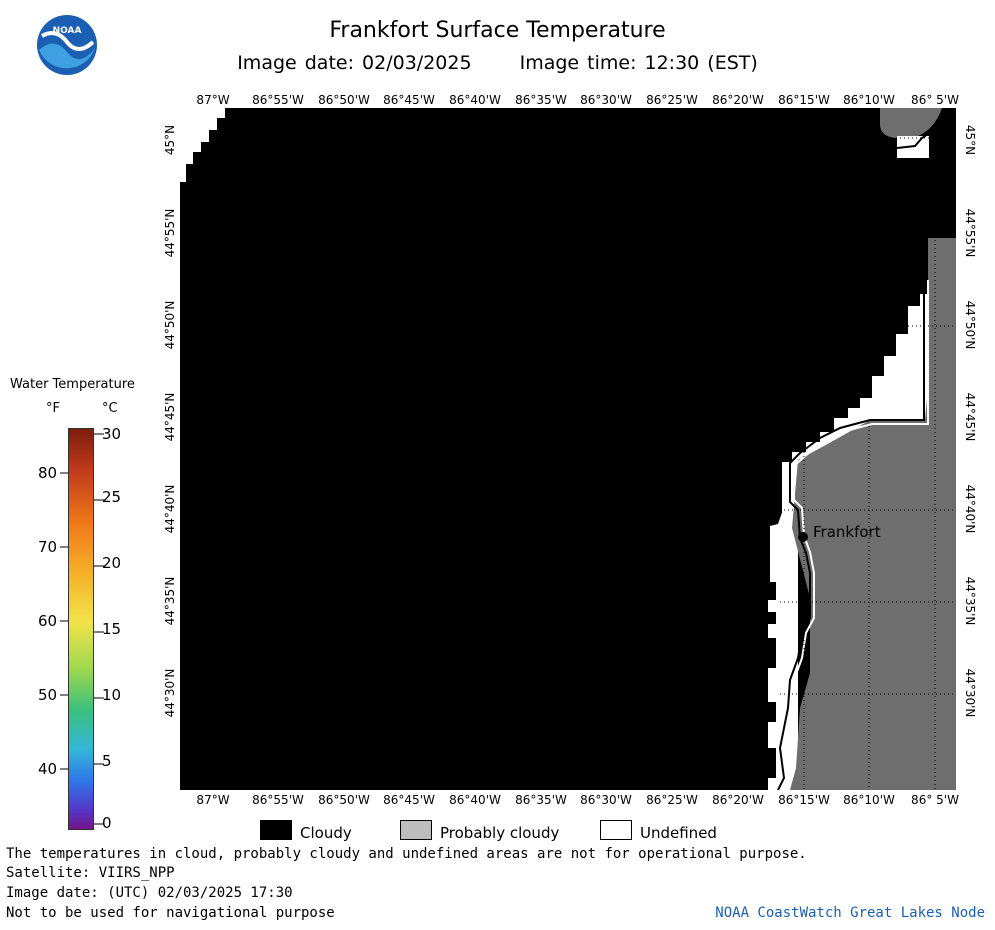  I want to click on legend-swatch-cloudy, so click(276, 830).